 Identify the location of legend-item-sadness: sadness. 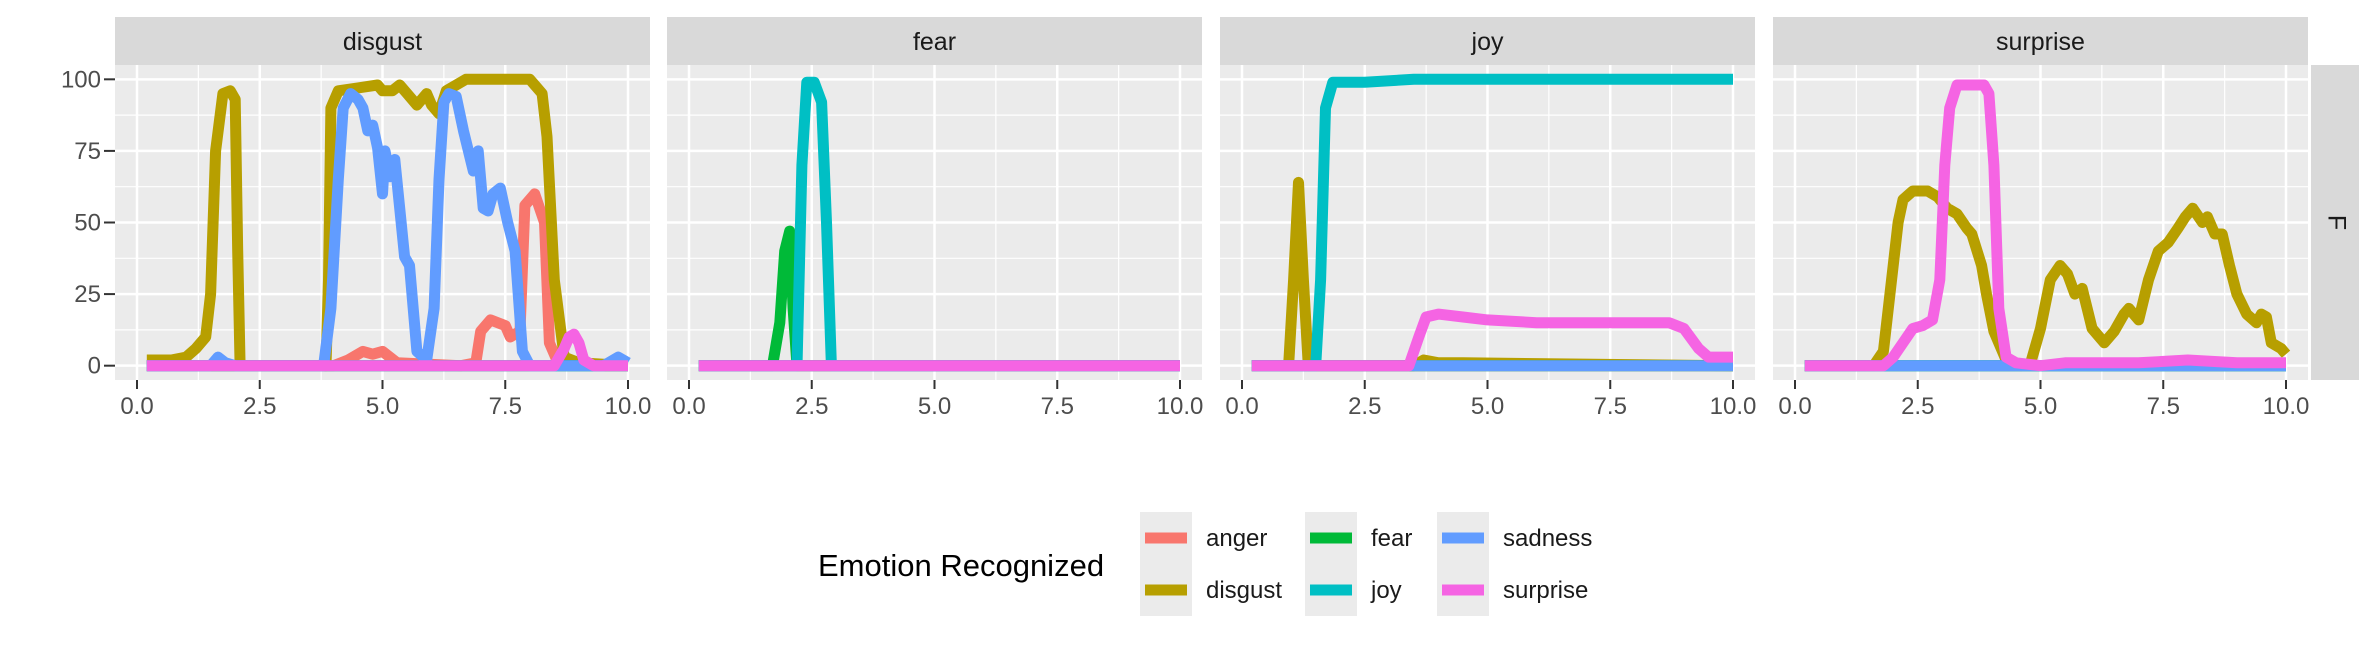
(1514, 538).